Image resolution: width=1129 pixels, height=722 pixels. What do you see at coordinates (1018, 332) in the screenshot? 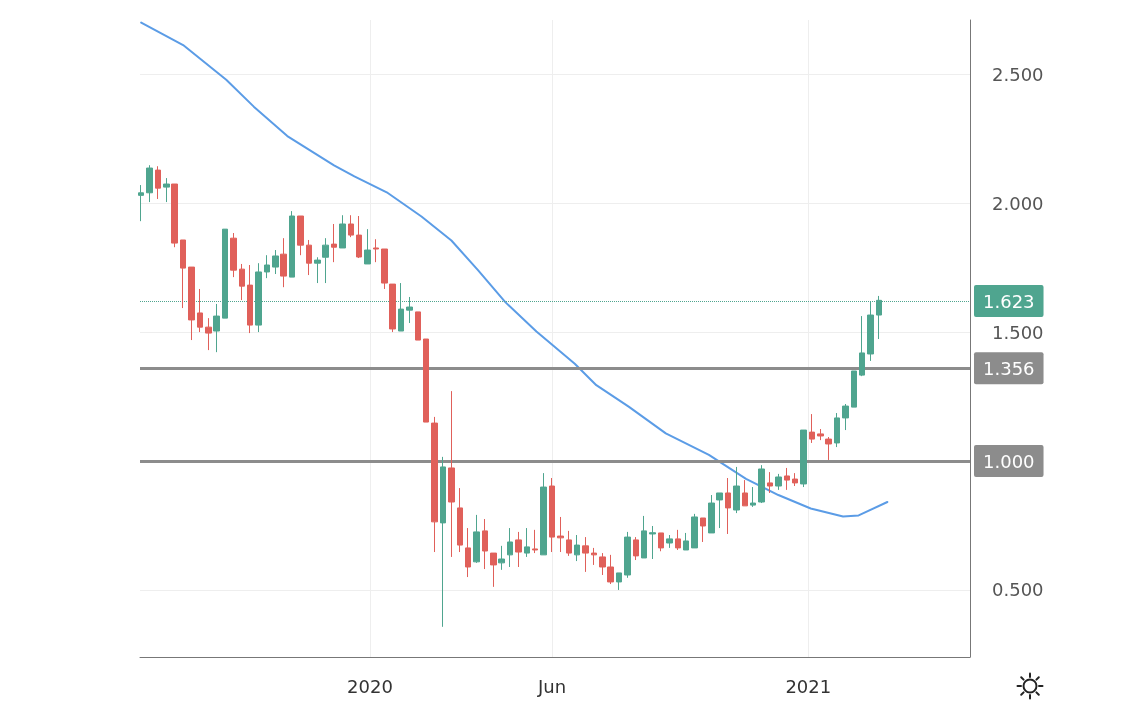
I see `y-tick-label: 1.500` at bounding box center [1018, 332].